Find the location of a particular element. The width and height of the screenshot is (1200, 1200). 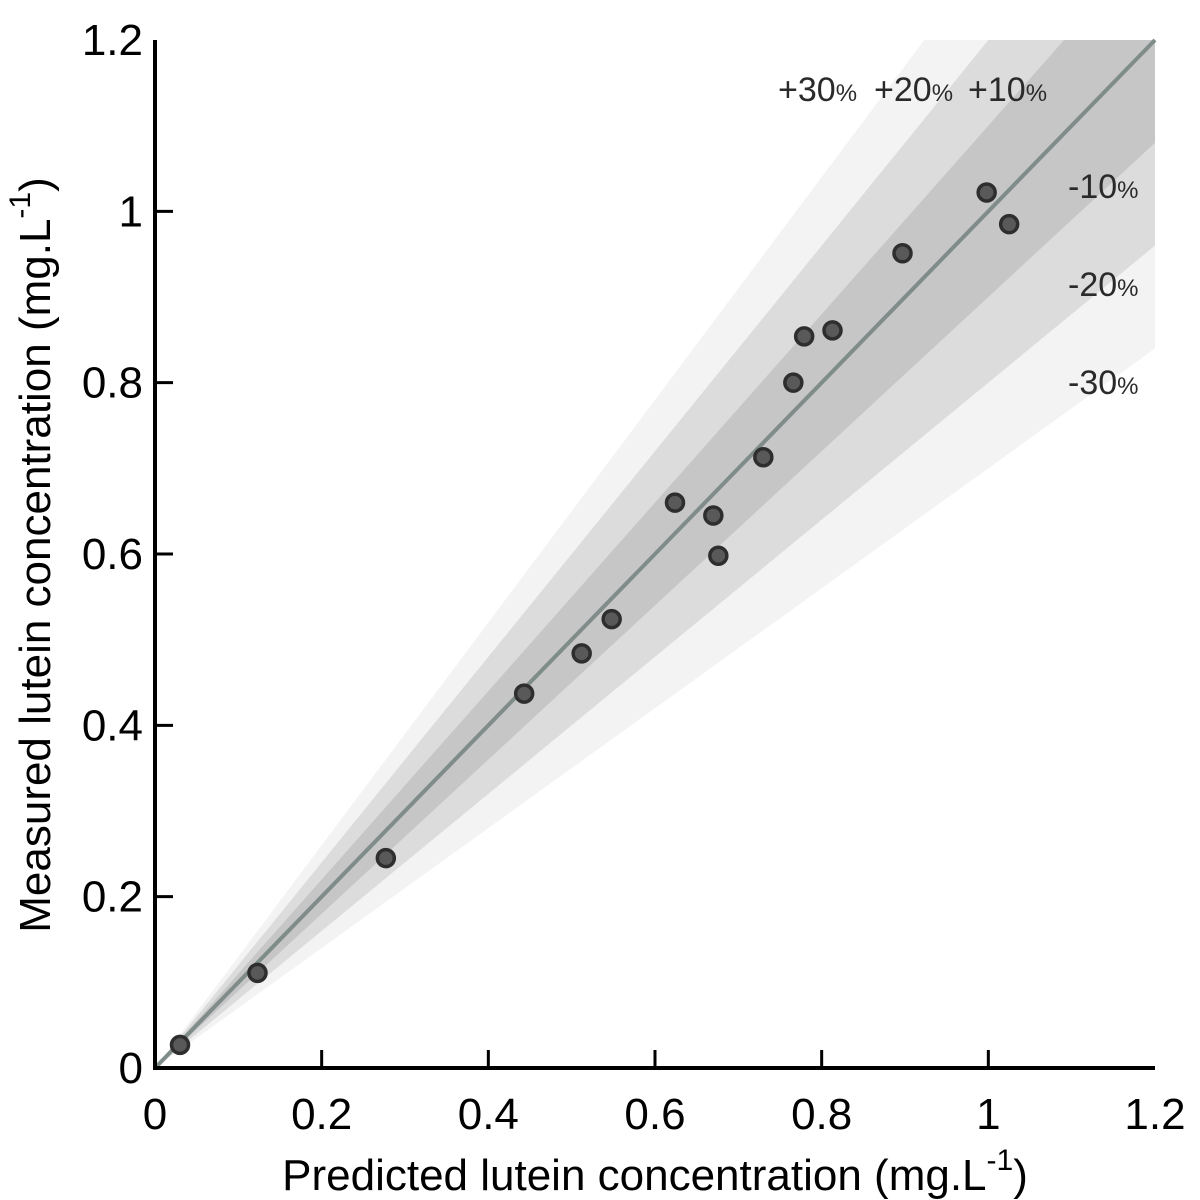

band-labels: +30% -30% +20% -20% +10% -10% is located at coordinates (958, 236).